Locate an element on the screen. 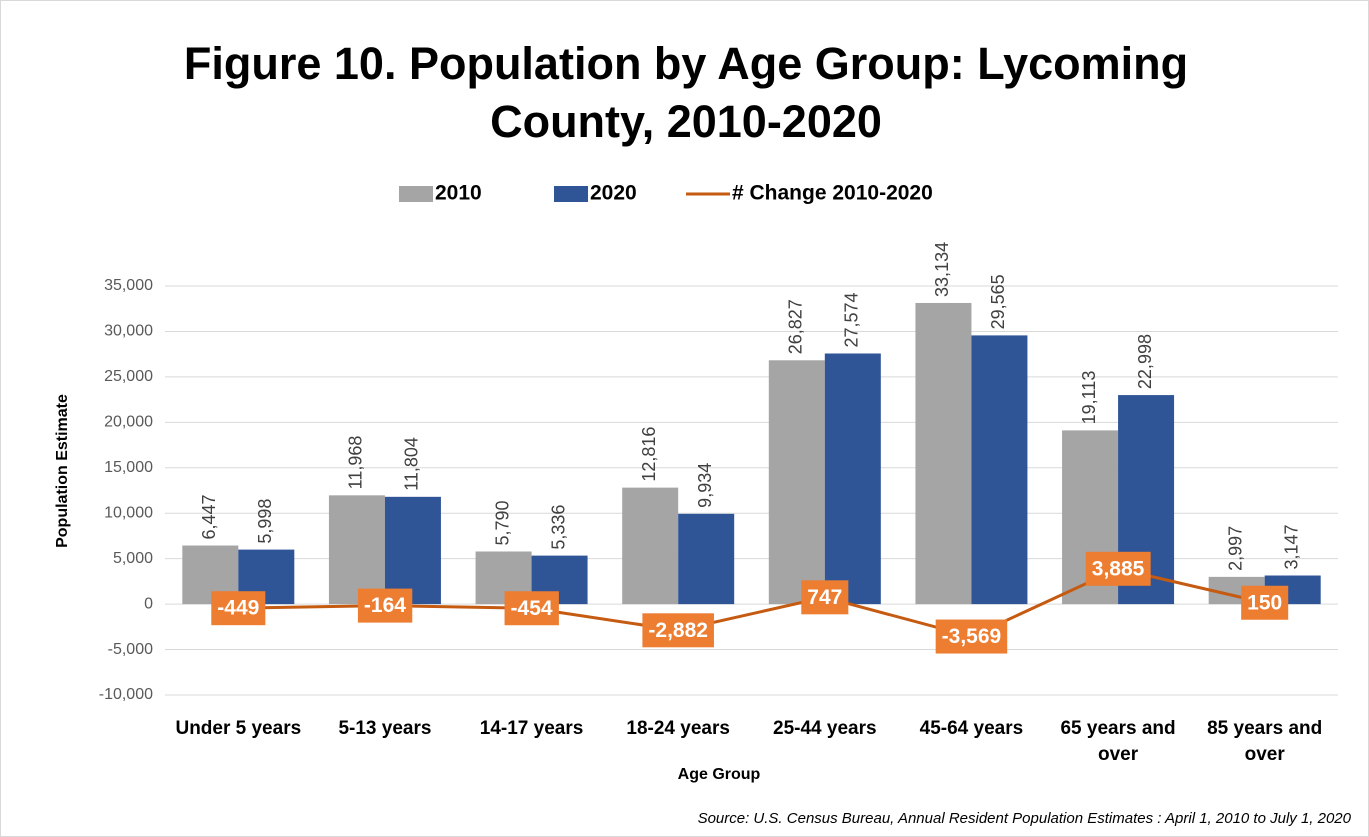 The width and height of the screenshot is (1369, 837). bar-value-label: 2,997 is located at coordinates (1235, 548).